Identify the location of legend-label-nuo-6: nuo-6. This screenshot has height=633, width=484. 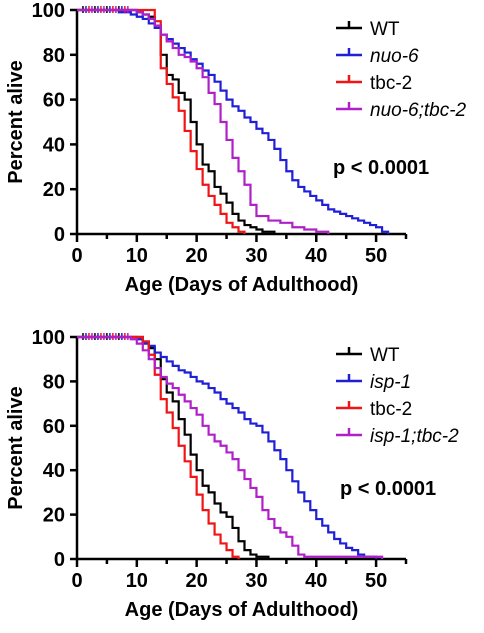
(394, 56).